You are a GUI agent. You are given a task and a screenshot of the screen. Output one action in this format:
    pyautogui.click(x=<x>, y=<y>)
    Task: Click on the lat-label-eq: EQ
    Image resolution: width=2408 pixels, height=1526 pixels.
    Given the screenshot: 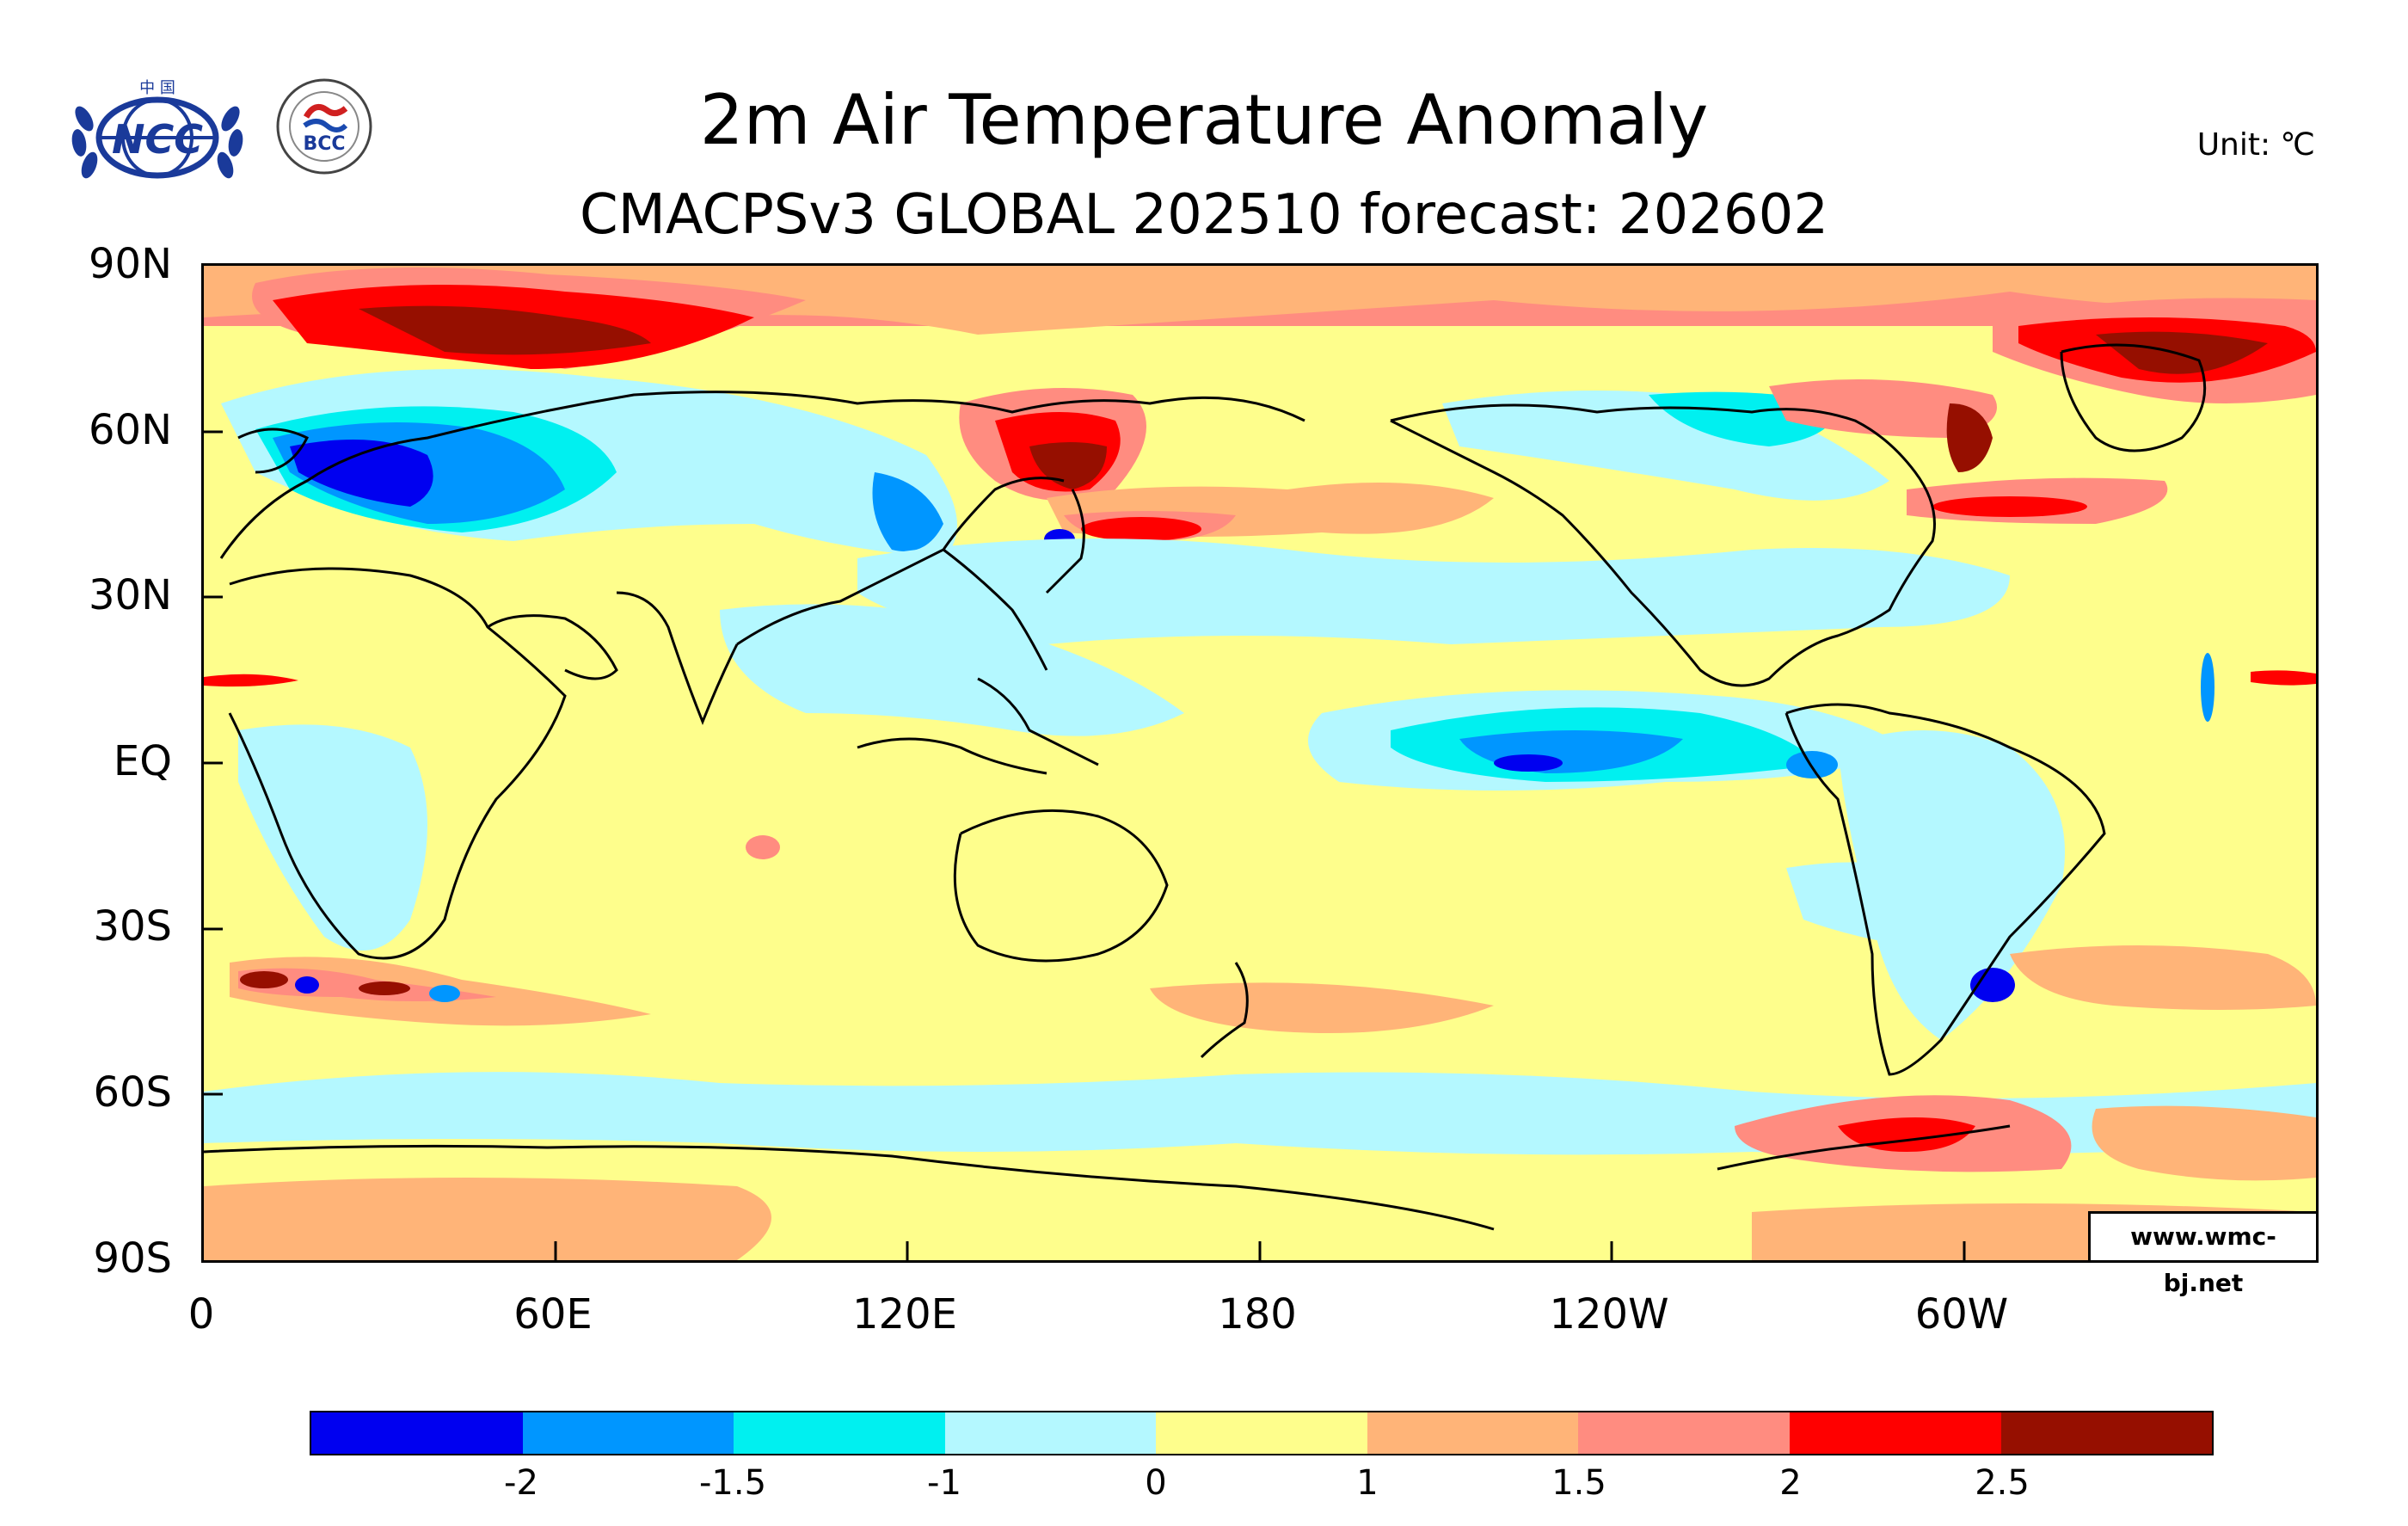 What is the action you would take?
    pyautogui.click(x=142, y=761)
    